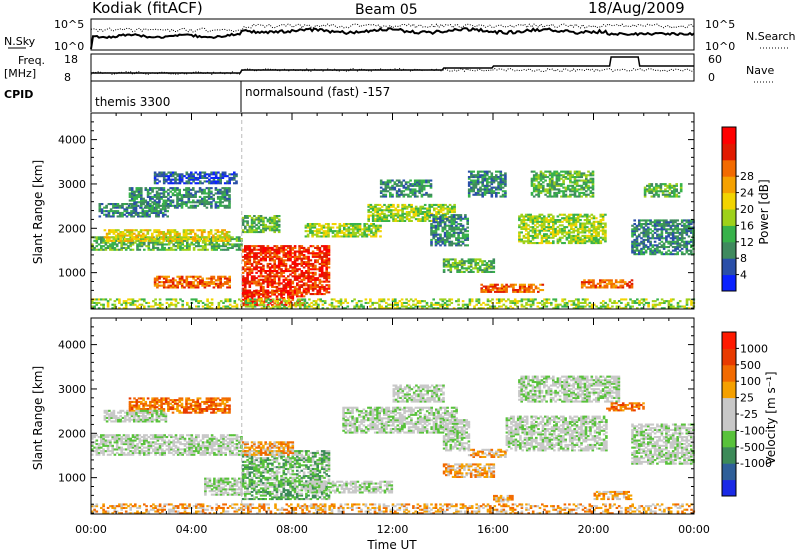 The width and height of the screenshot is (800, 554). Describe the element at coordinates (636, 8) in the screenshot. I see `date-title: 18/Aug/2009` at that location.